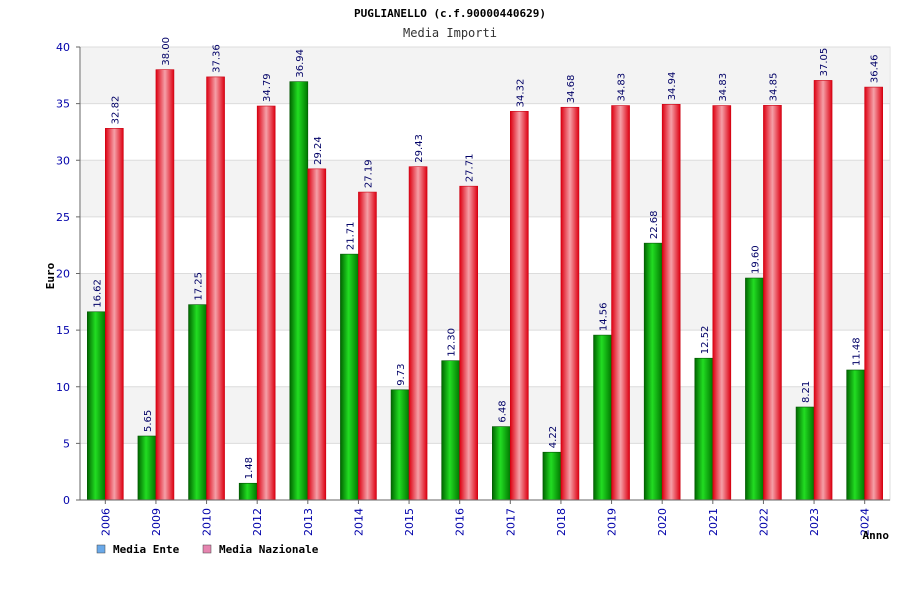 This screenshot has height=600, width=900. I want to click on y-tick-label: 35, so click(63, 104).